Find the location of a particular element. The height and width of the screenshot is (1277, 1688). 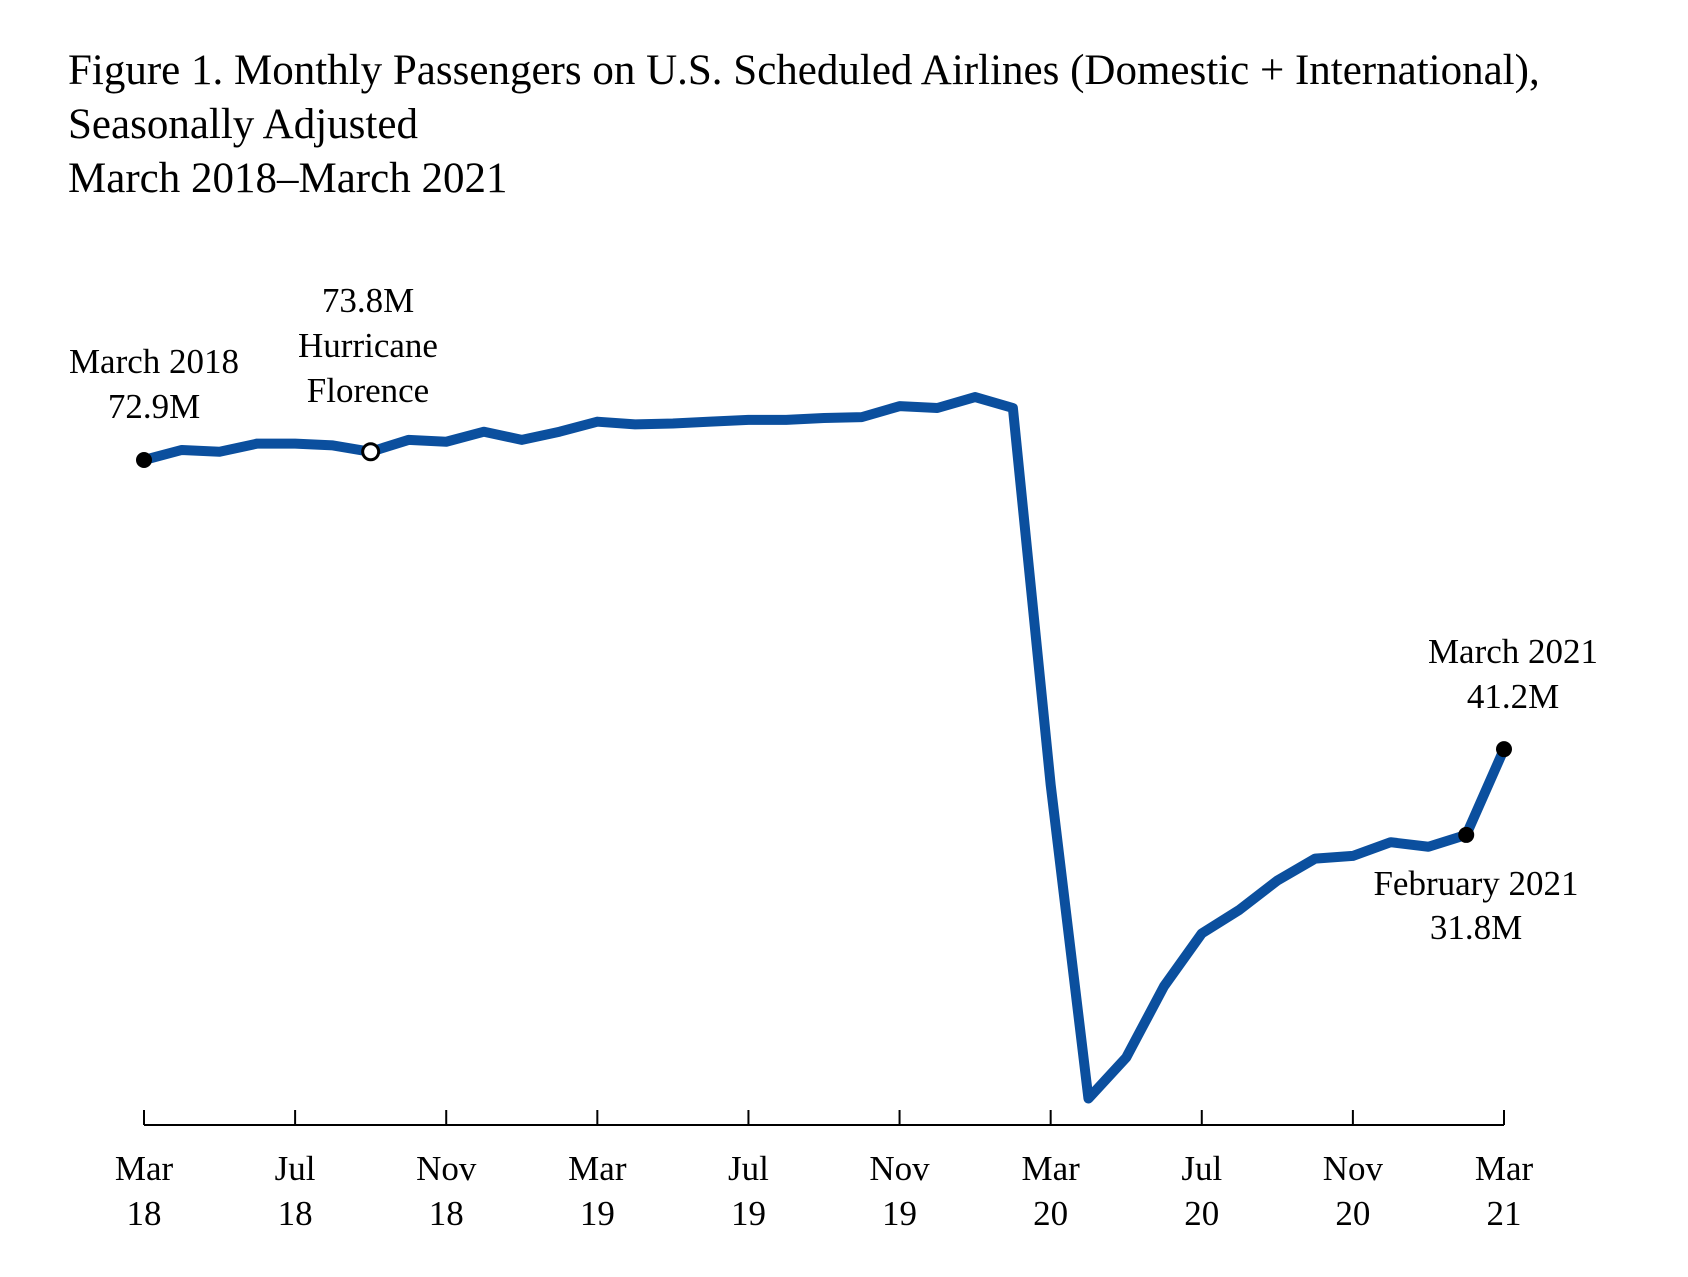

x-tick-label: Jul 20 is located at coordinates (1201, 1191).